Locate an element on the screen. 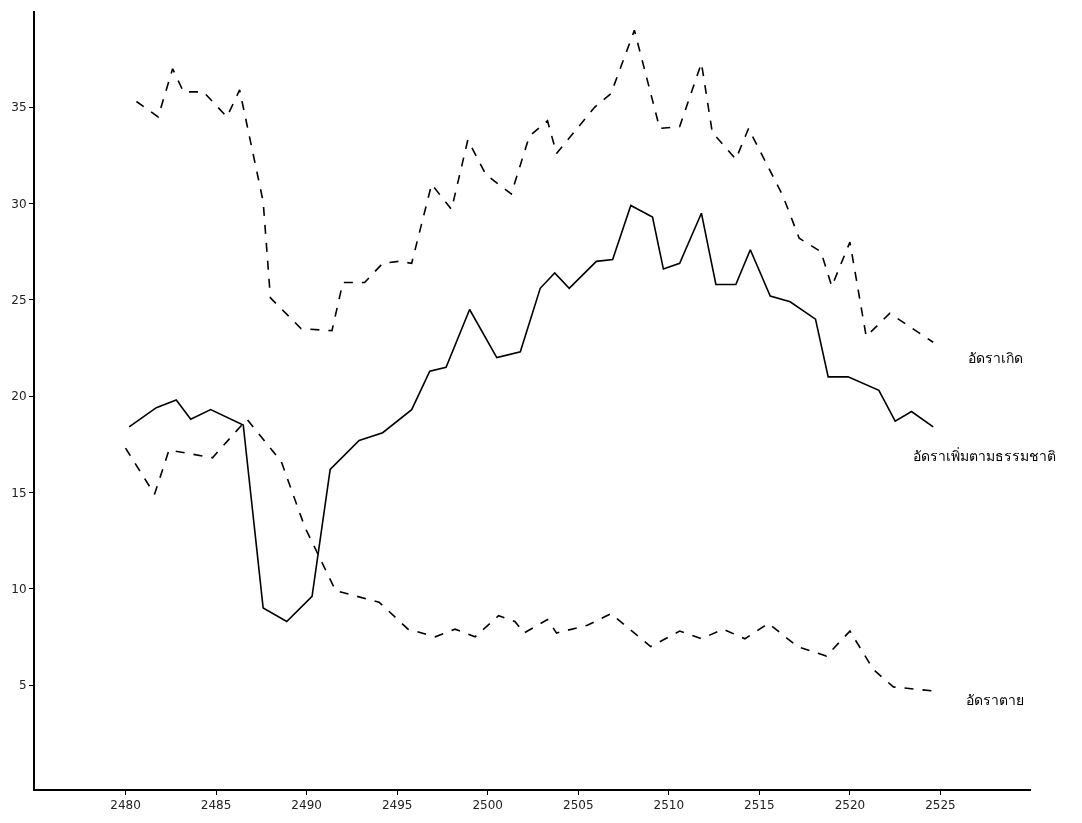 This screenshot has height=823, width=1082. y-tick-label: 30 is located at coordinates (19, 203).